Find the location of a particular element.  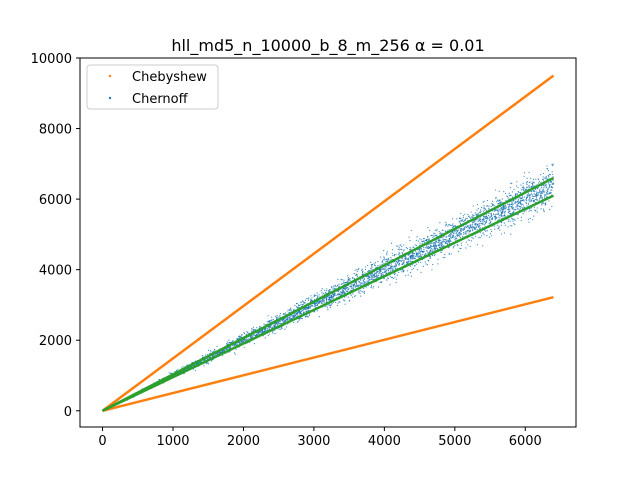

x-tick-label: 0 is located at coordinates (102, 441).